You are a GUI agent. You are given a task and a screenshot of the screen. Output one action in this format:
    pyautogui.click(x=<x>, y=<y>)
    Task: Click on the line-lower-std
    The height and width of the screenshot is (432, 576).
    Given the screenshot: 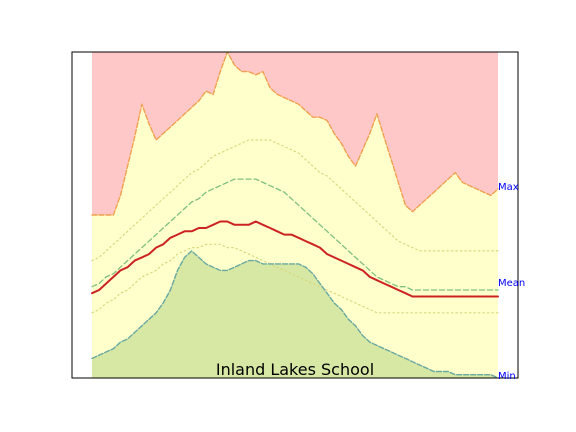 What is the action you would take?
    pyautogui.click(x=295, y=278)
    